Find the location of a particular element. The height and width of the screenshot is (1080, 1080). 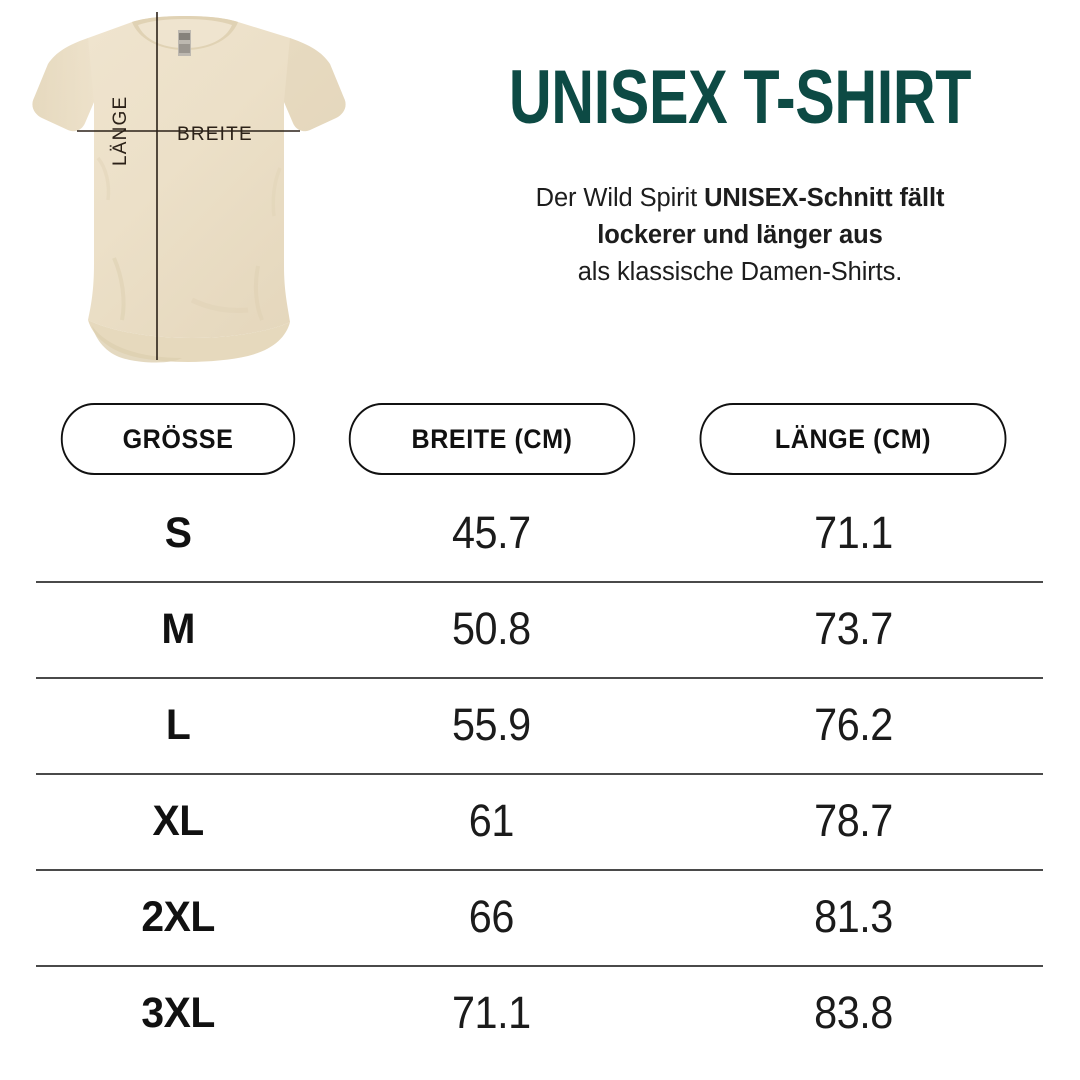

cell-laenge: 78.7 is located at coordinates (853, 820).